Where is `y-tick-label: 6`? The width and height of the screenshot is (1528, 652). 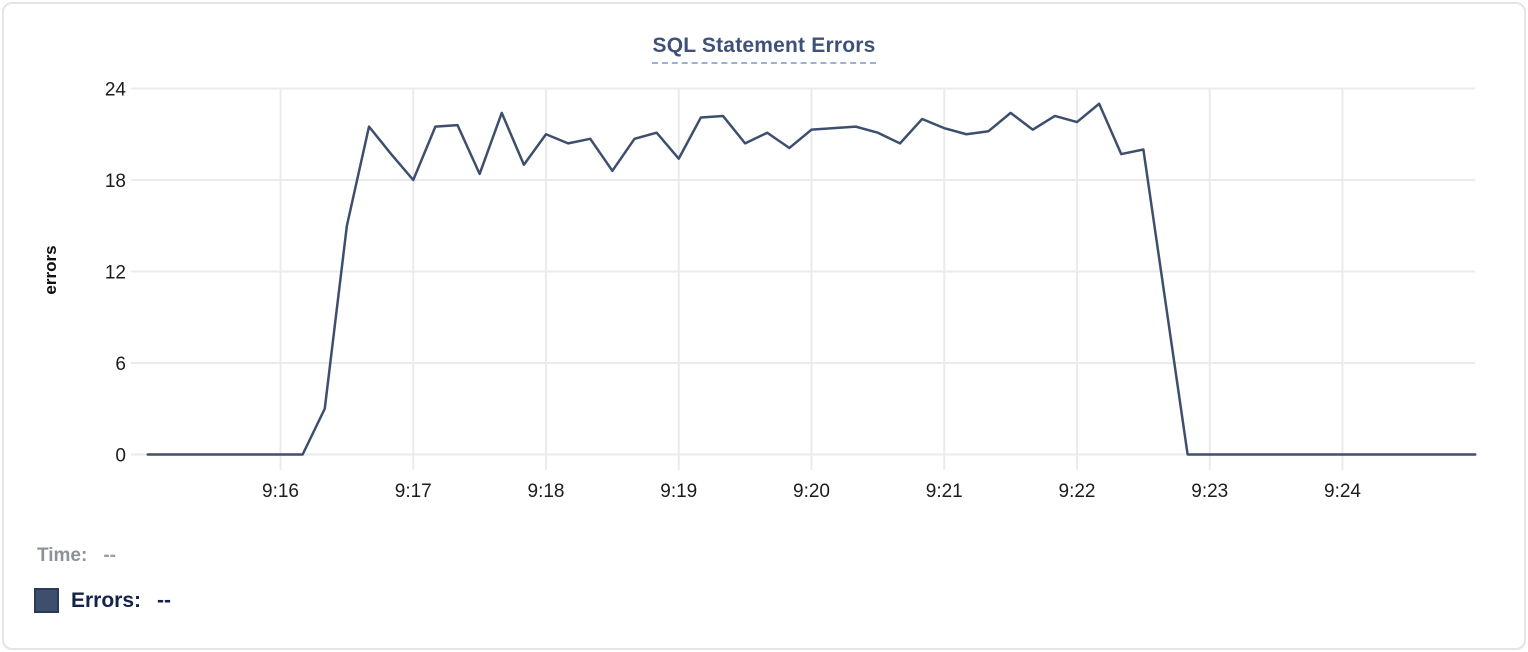 y-tick-label: 6 is located at coordinates (120, 364).